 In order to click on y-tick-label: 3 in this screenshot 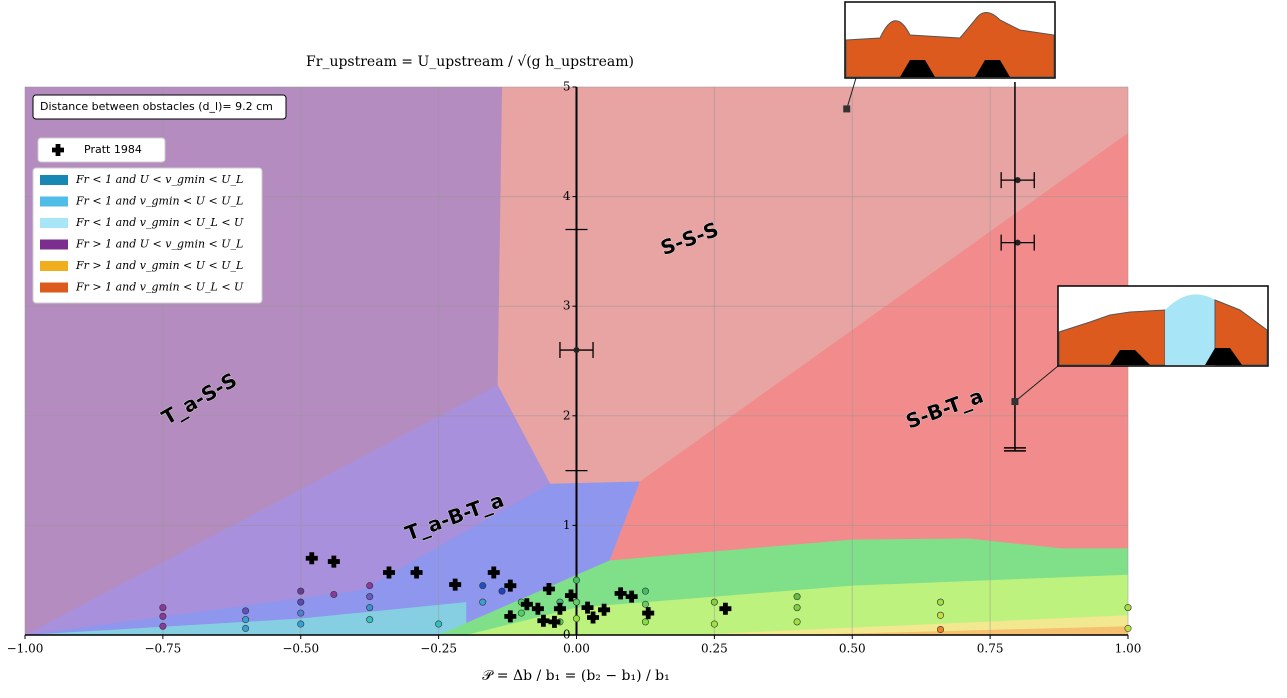, I will do `click(567, 306)`.